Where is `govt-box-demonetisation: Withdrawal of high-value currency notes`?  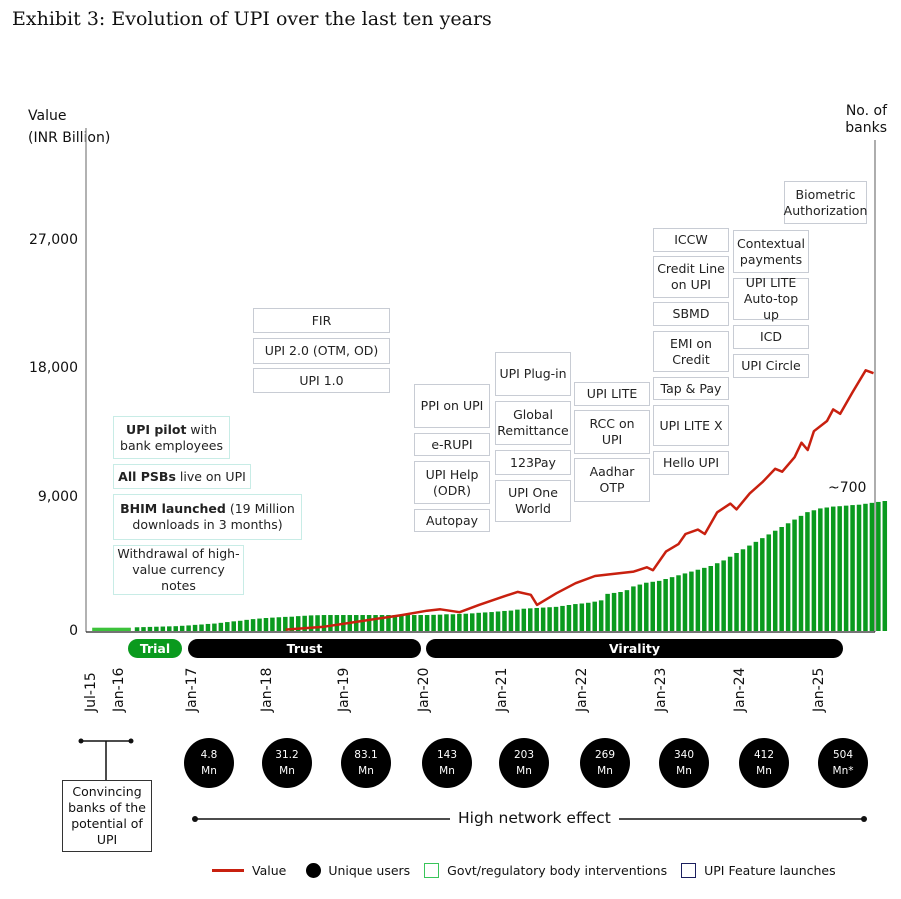 govt-box-demonetisation: Withdrawal of high-value currency notes is located at coordinates (178, 570).